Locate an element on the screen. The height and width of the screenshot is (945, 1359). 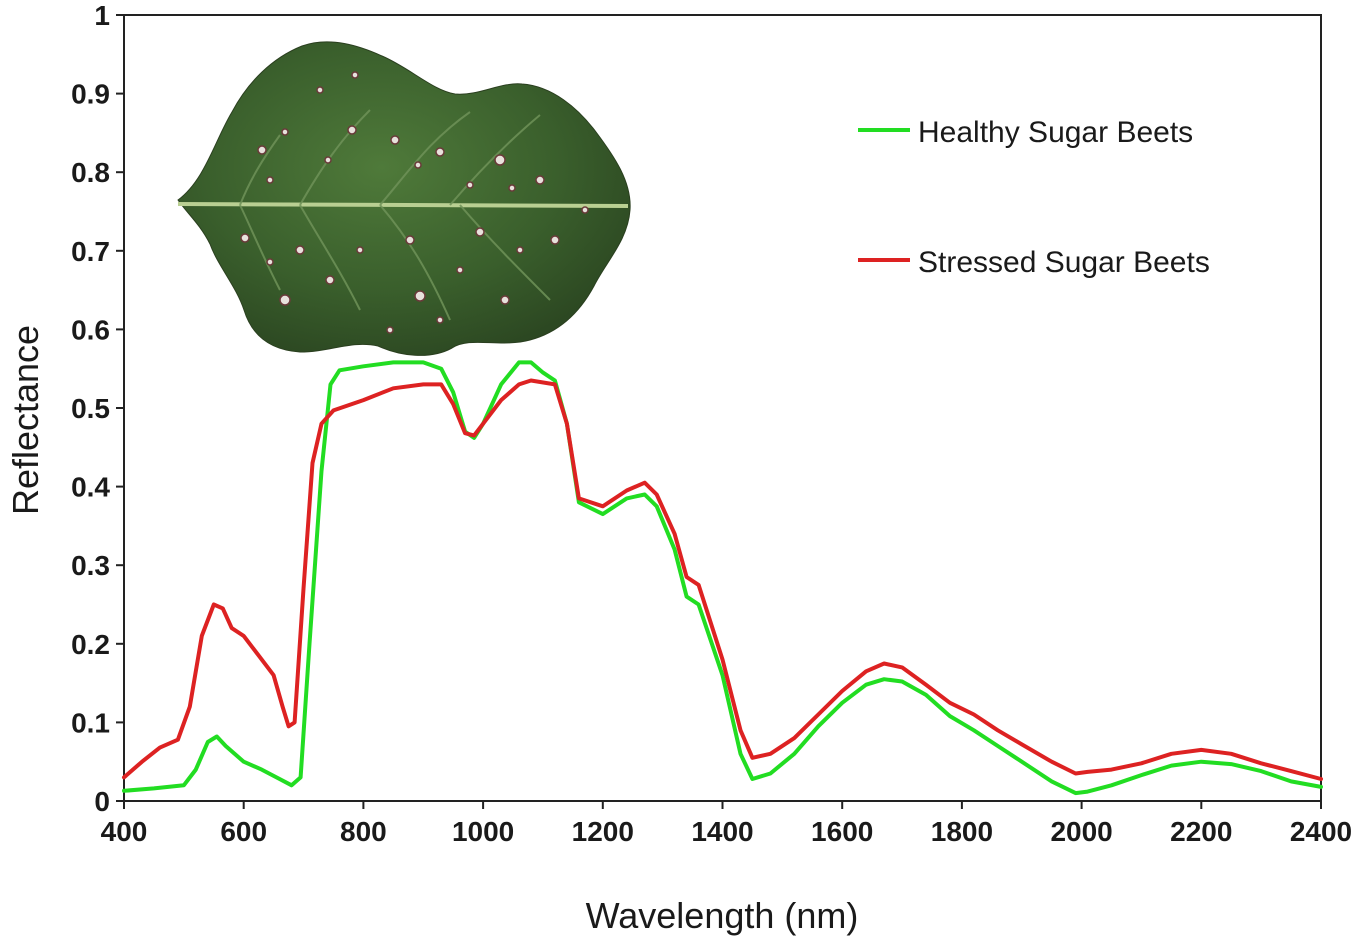
x-tick-label: 800 is located at coordinates (363, 831).